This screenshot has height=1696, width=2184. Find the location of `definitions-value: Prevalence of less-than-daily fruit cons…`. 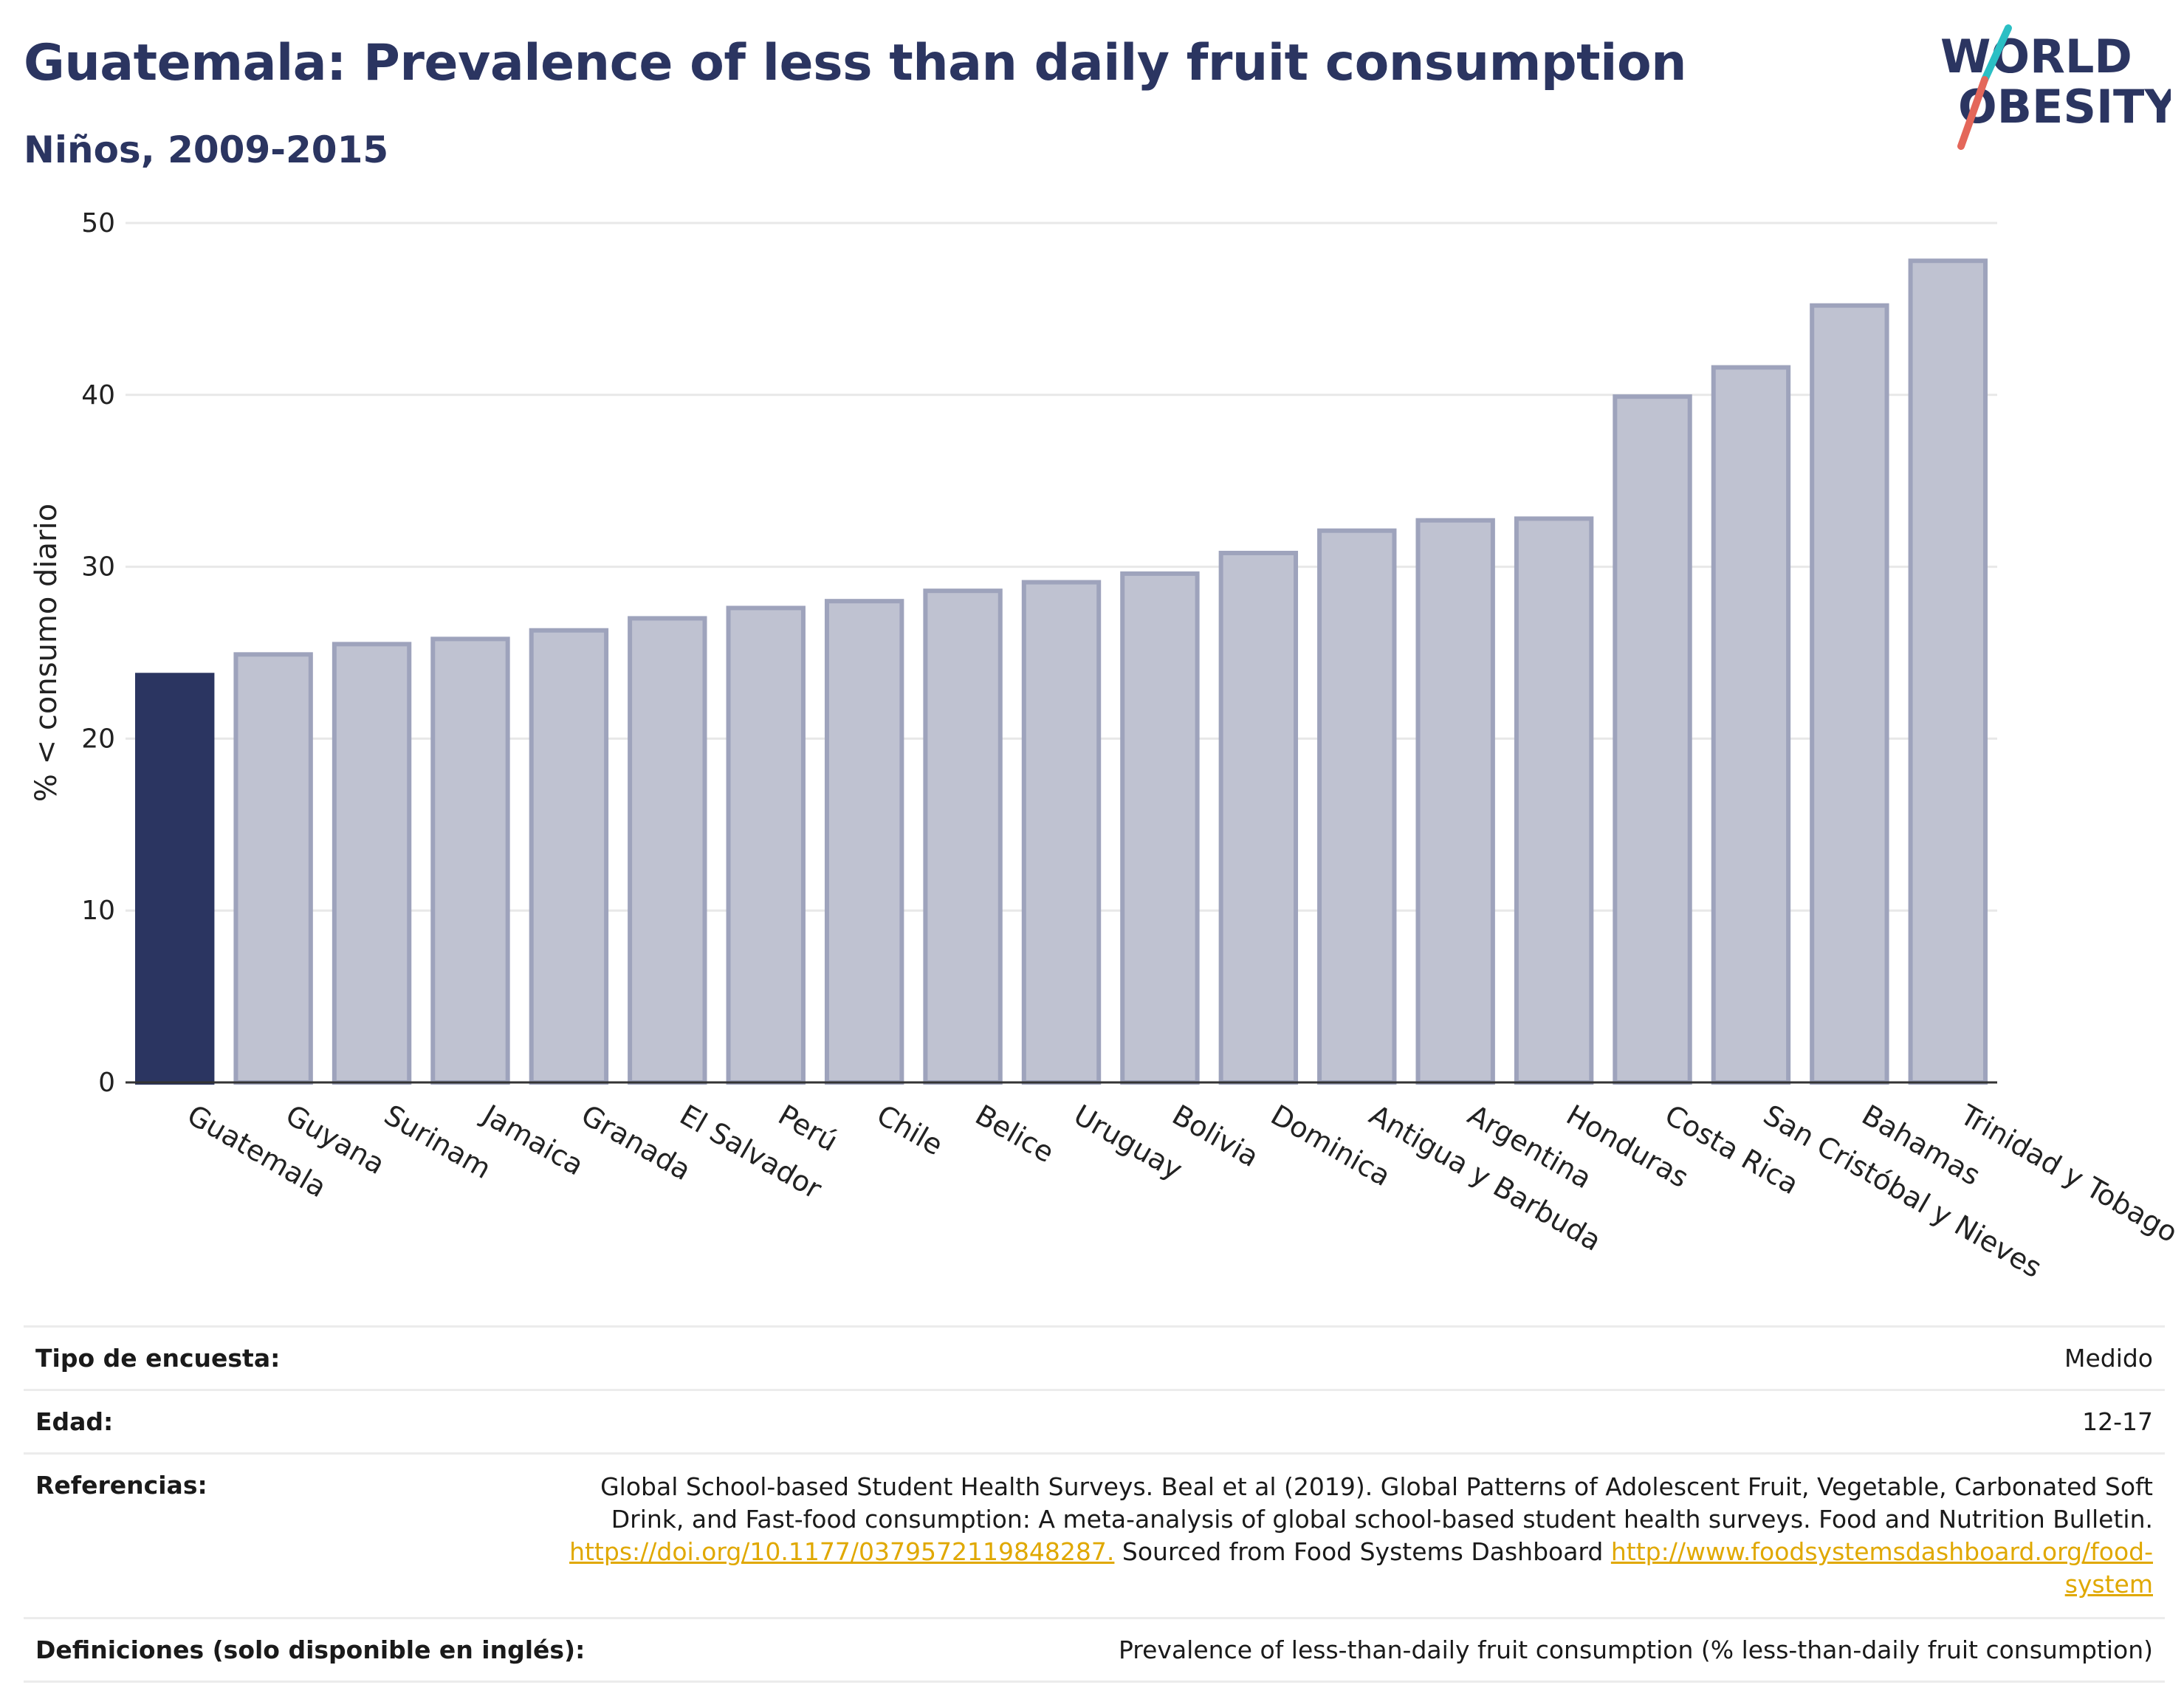

definitions-value: Prevalence of less-than-daily fruit cons… is located at coordinates (1636, 1650).